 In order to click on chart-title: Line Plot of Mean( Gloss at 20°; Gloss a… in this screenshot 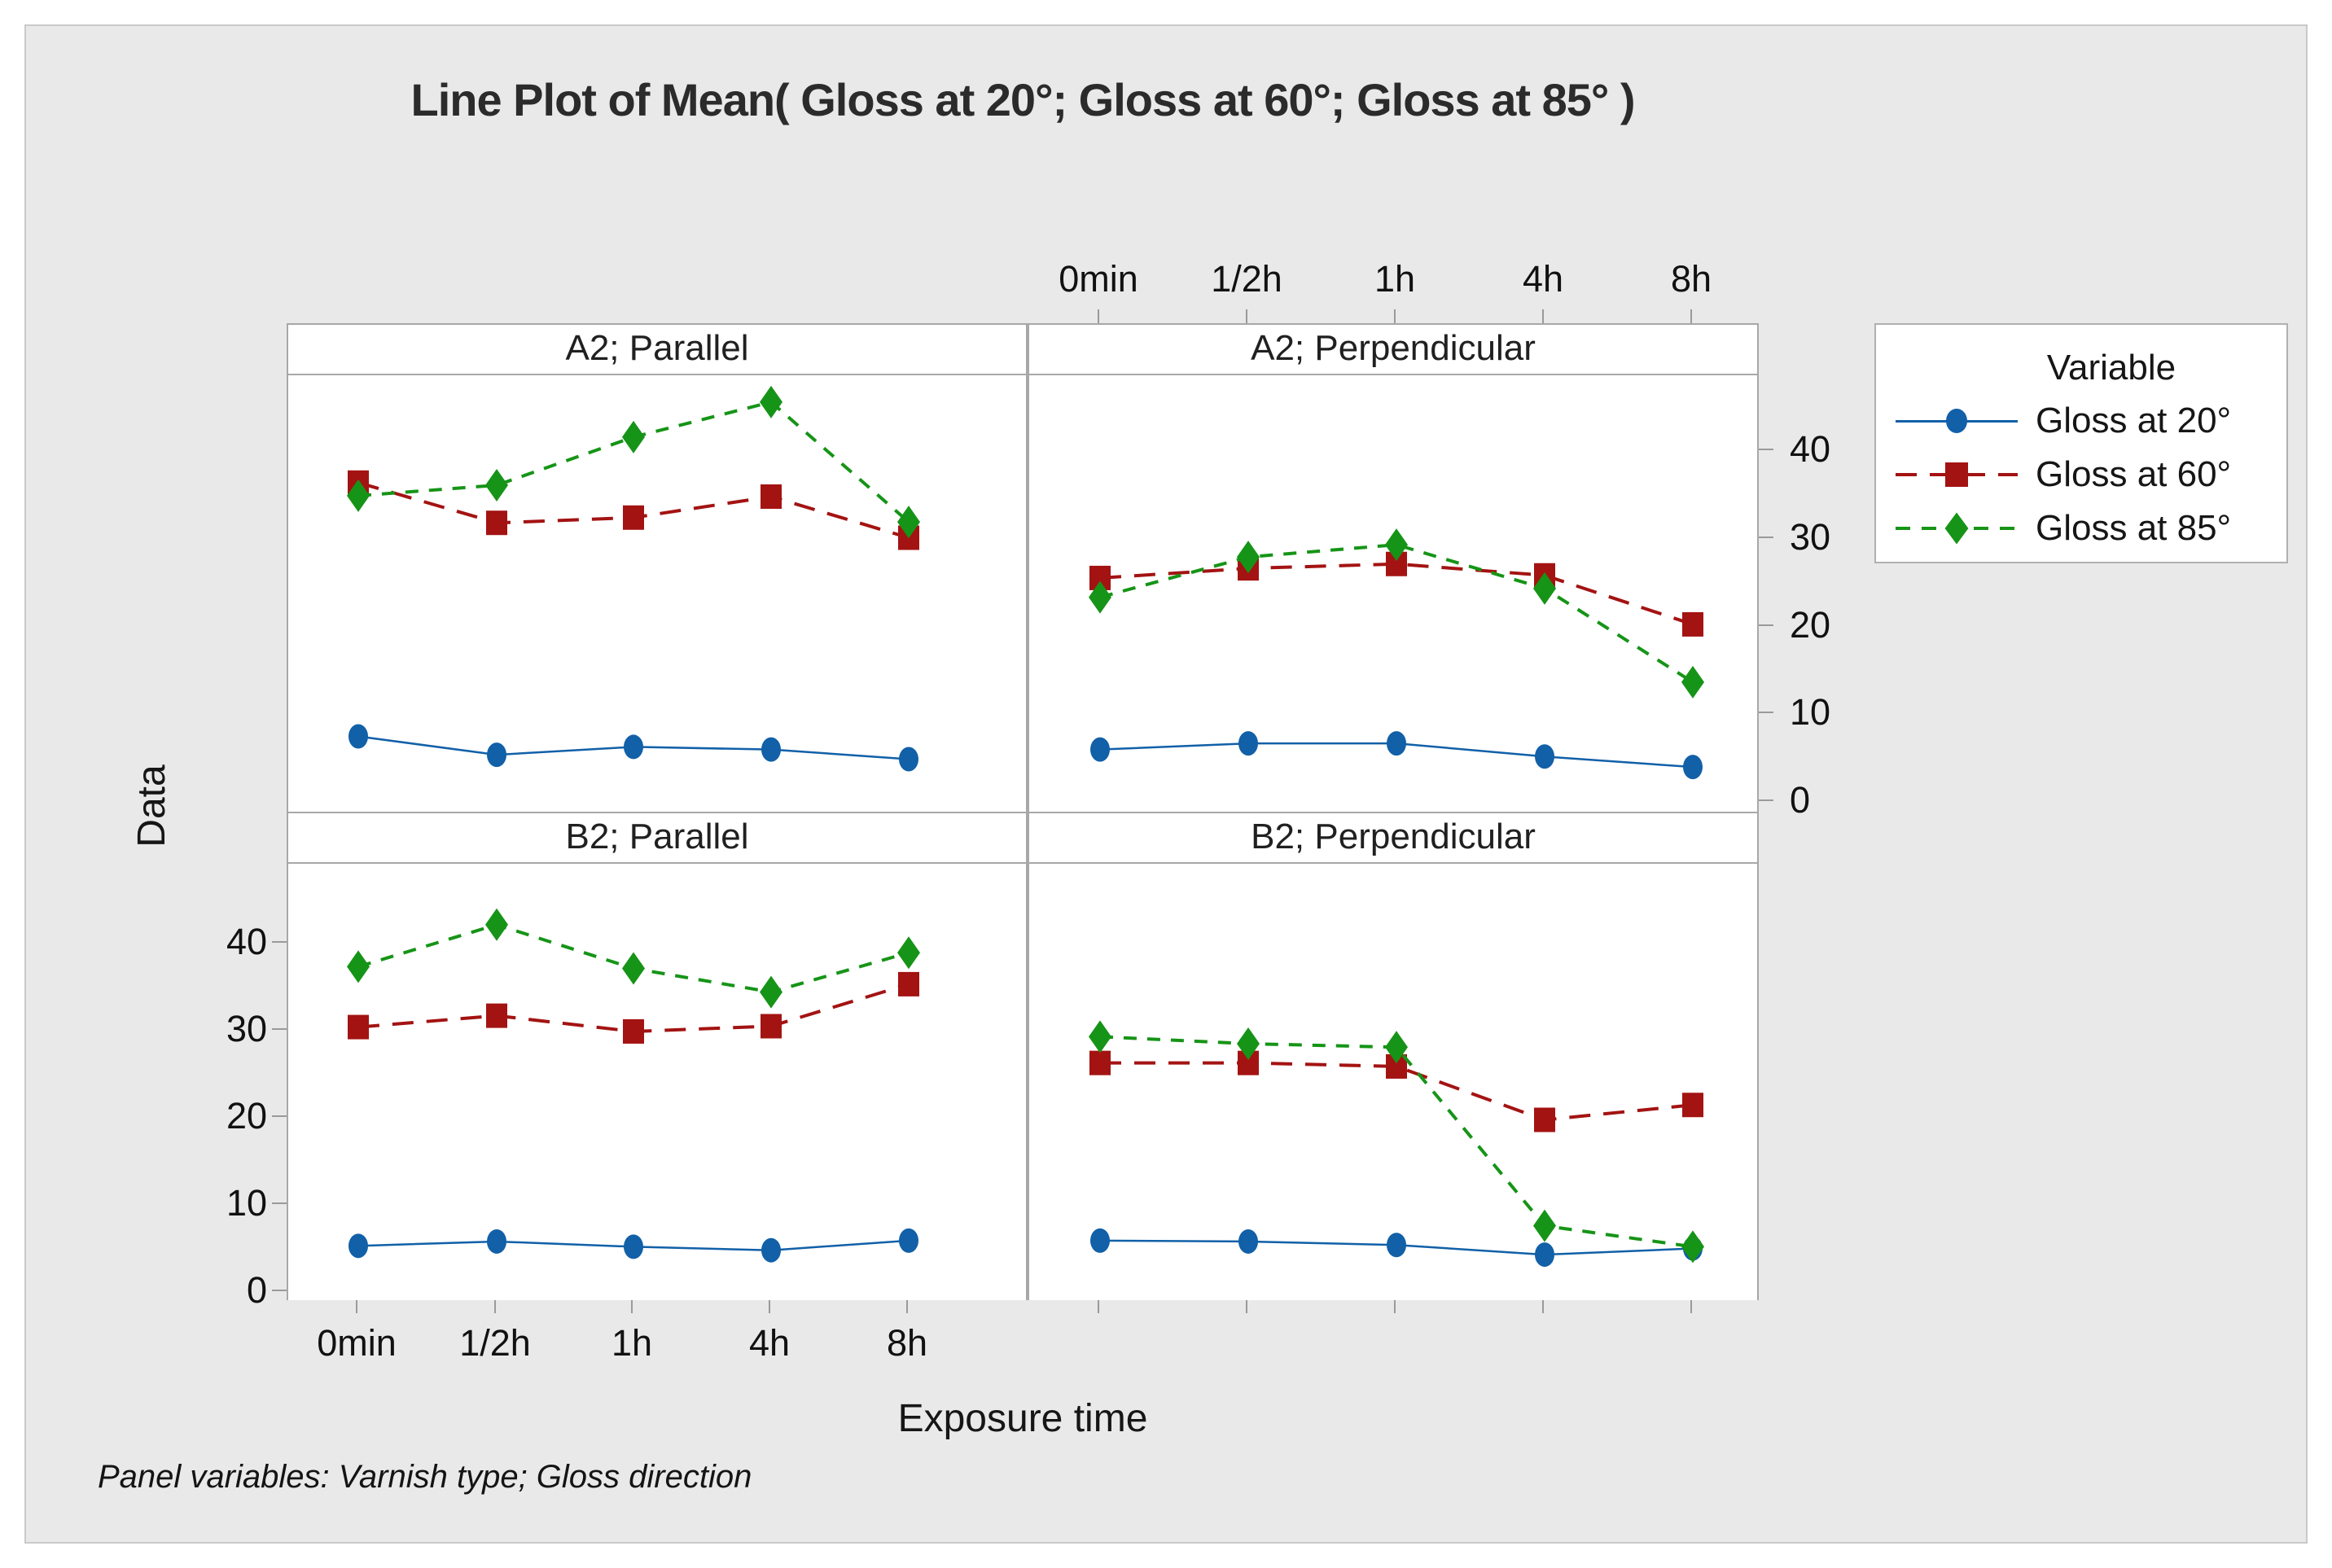, I will do `click(1023, 99)`.